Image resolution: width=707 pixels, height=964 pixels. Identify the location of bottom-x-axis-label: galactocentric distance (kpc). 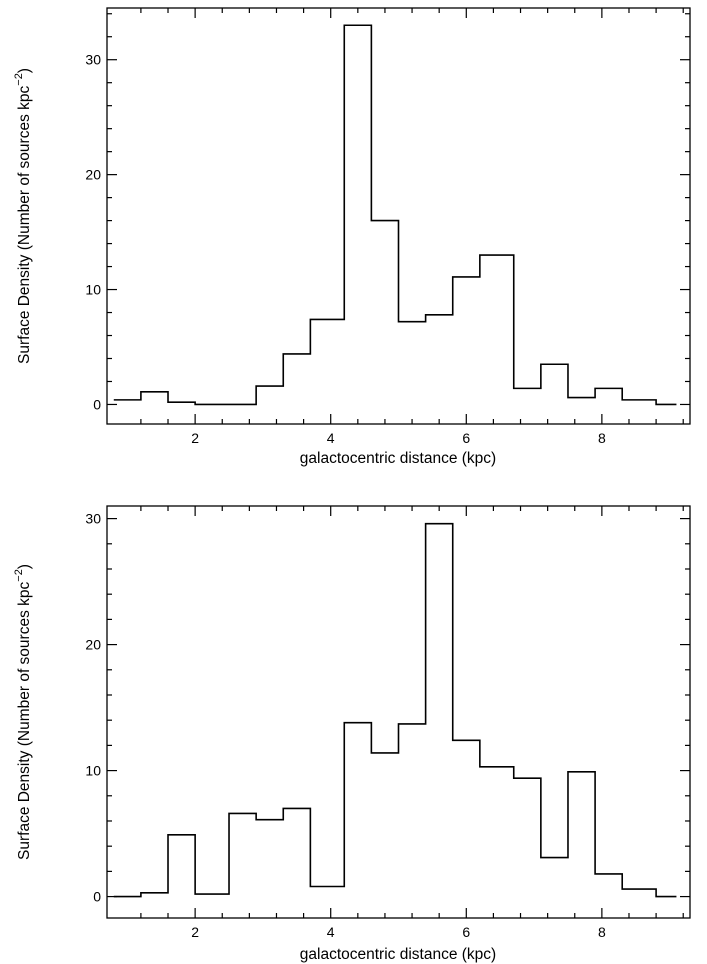
(398, 954).